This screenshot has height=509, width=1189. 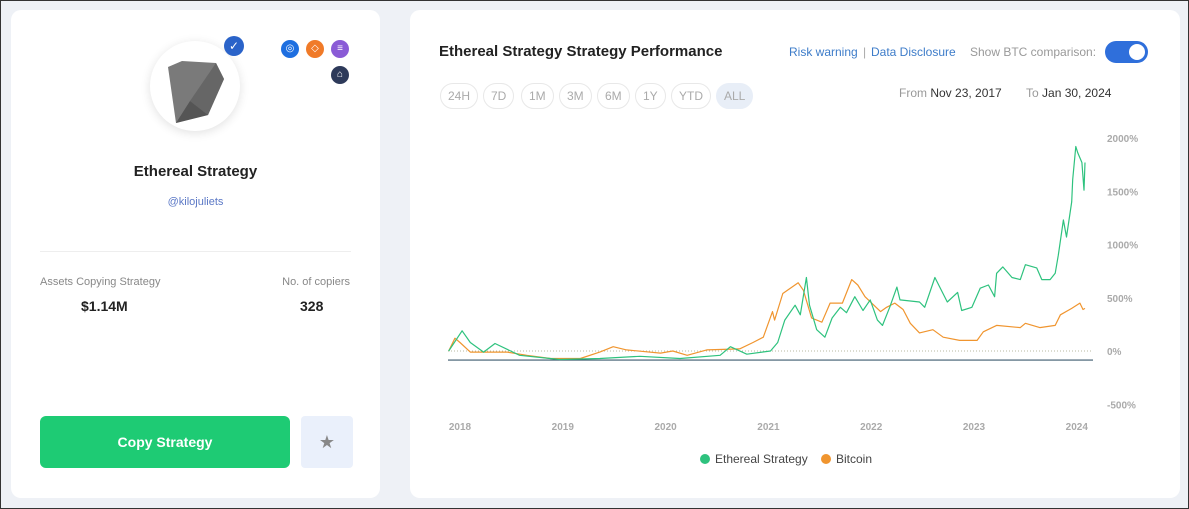 I want to click on to-label: To, so click(x=1032, y=93).